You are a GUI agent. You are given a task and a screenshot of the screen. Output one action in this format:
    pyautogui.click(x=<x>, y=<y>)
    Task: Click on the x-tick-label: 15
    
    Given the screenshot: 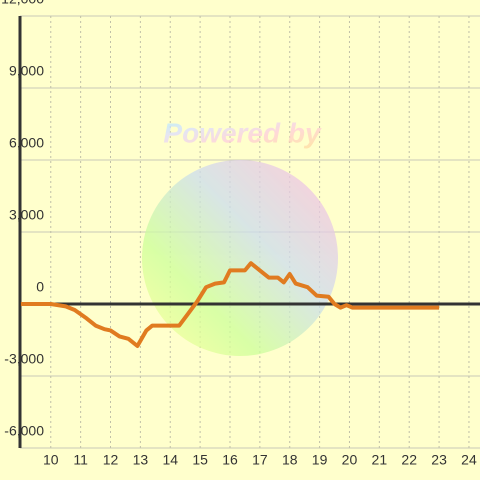 What is the action you would take?
    pyautogui.click(x=200, y=460)
    